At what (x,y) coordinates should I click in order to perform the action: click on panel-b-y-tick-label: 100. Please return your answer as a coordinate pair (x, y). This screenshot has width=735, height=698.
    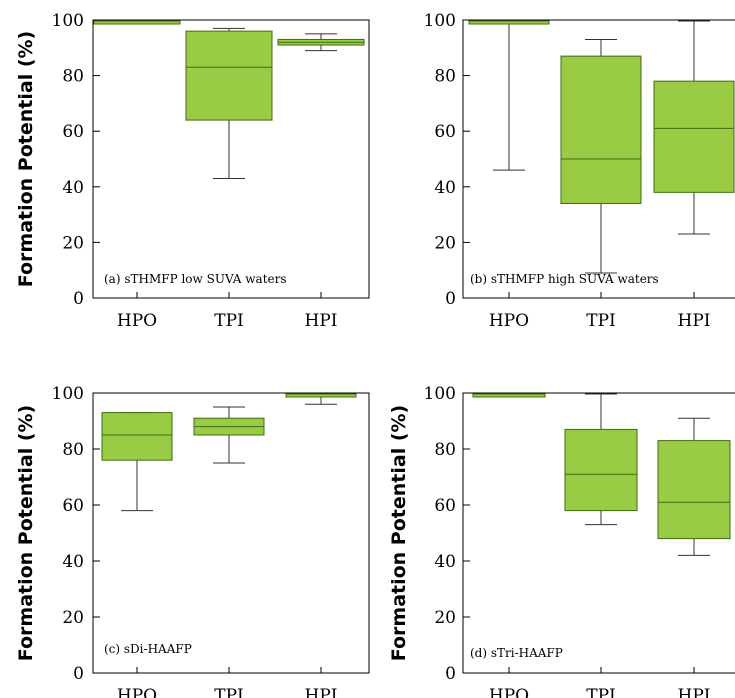
    Looking at the image, I should click on (440, 21).